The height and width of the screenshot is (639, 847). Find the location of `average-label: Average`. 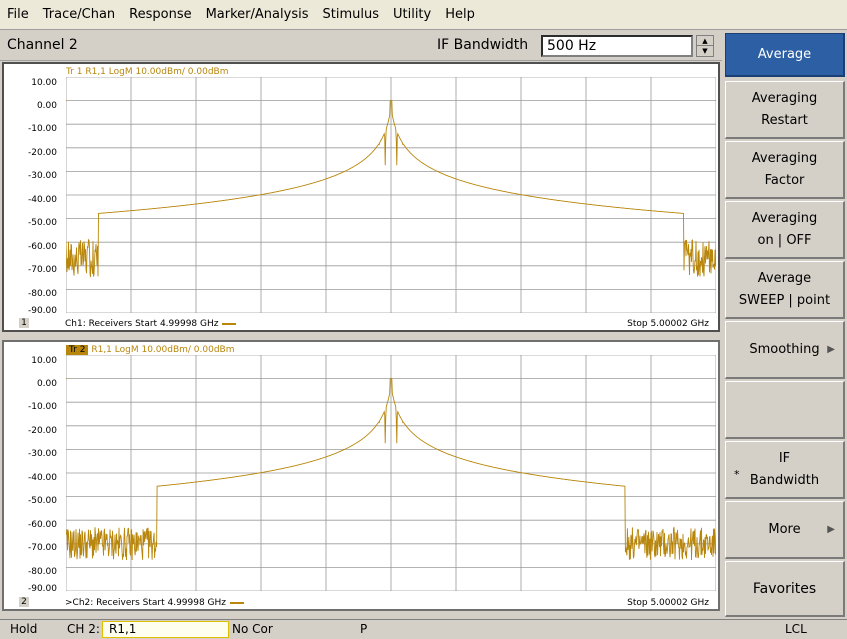

average-label: Average is located at coordinates (784, 54).